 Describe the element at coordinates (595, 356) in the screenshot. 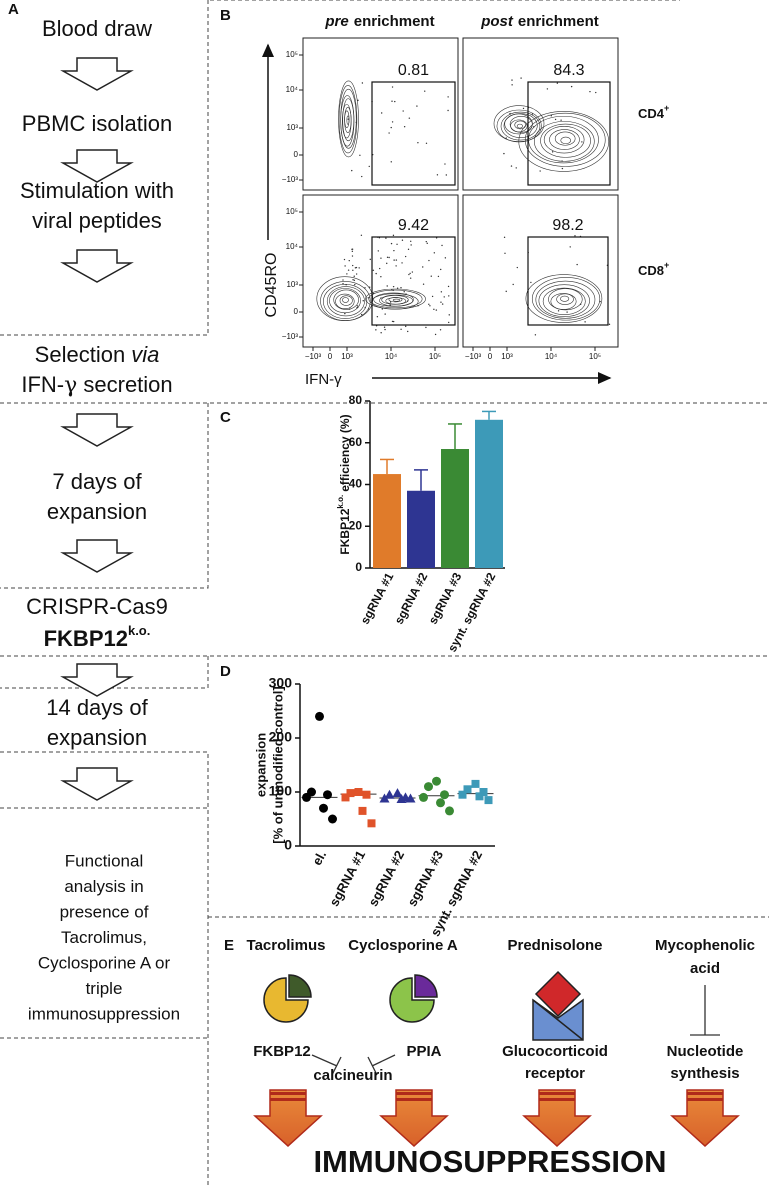

I see `x-tick-label: 10⁵` at that location.